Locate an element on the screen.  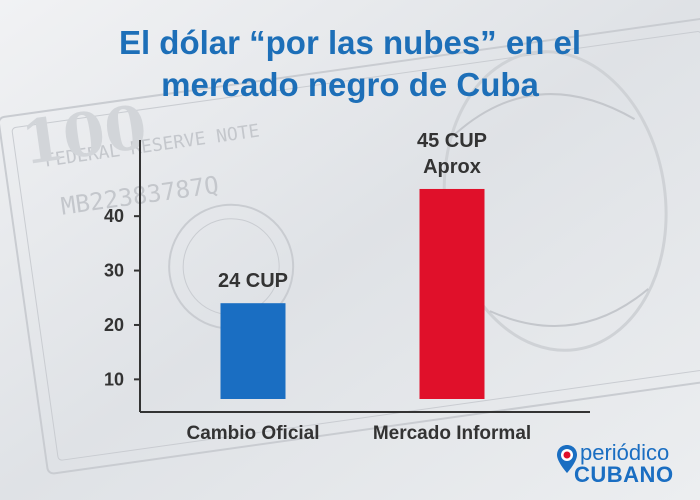
data-label-1-1: Aprox is located at coordinates (452, 167).